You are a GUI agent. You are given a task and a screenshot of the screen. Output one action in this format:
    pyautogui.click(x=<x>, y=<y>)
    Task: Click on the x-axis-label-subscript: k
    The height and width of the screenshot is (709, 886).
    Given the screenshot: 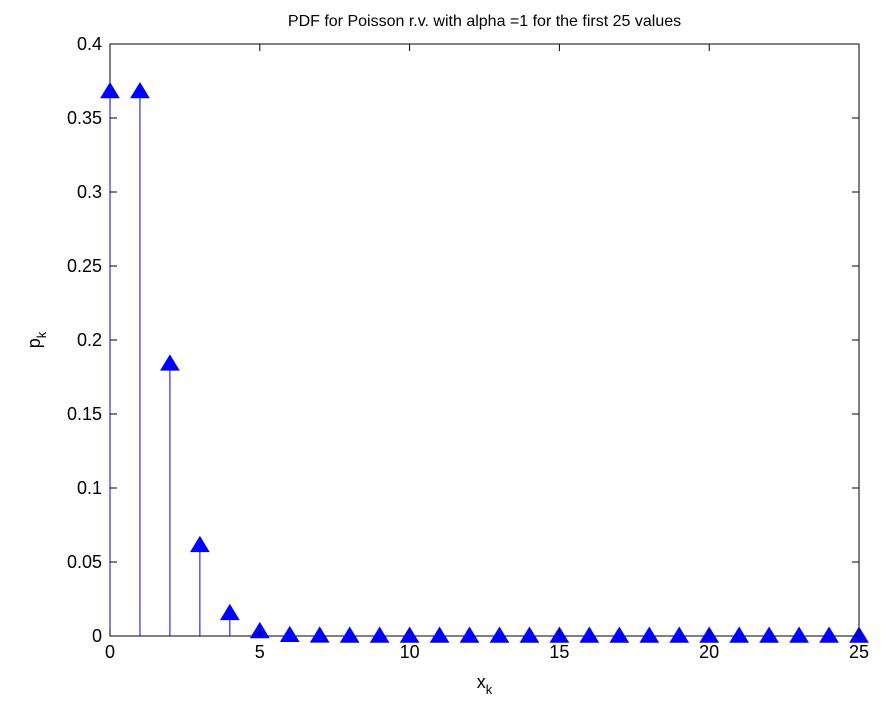 What is the action you would take?
    pyautogui.click(x=489, y=689)
    